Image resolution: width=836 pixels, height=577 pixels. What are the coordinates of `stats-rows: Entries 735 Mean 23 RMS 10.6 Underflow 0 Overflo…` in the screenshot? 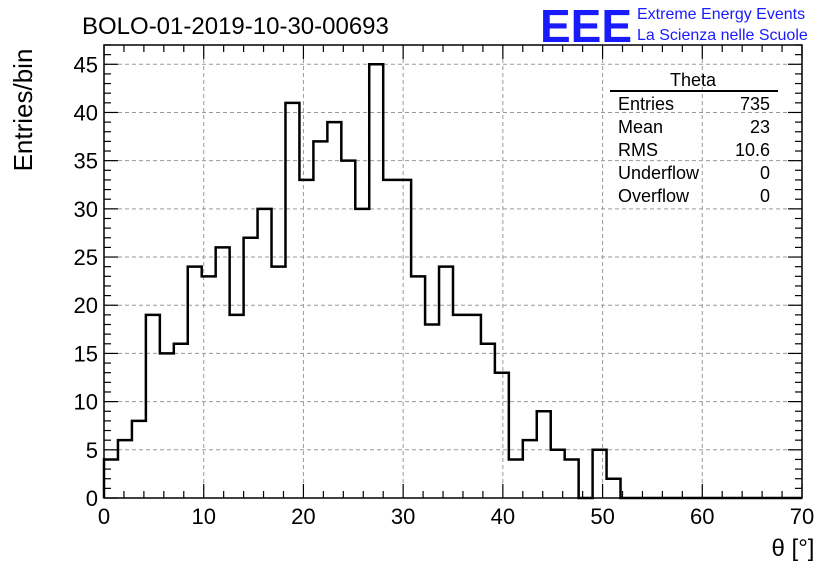 It's located at (694, 150).